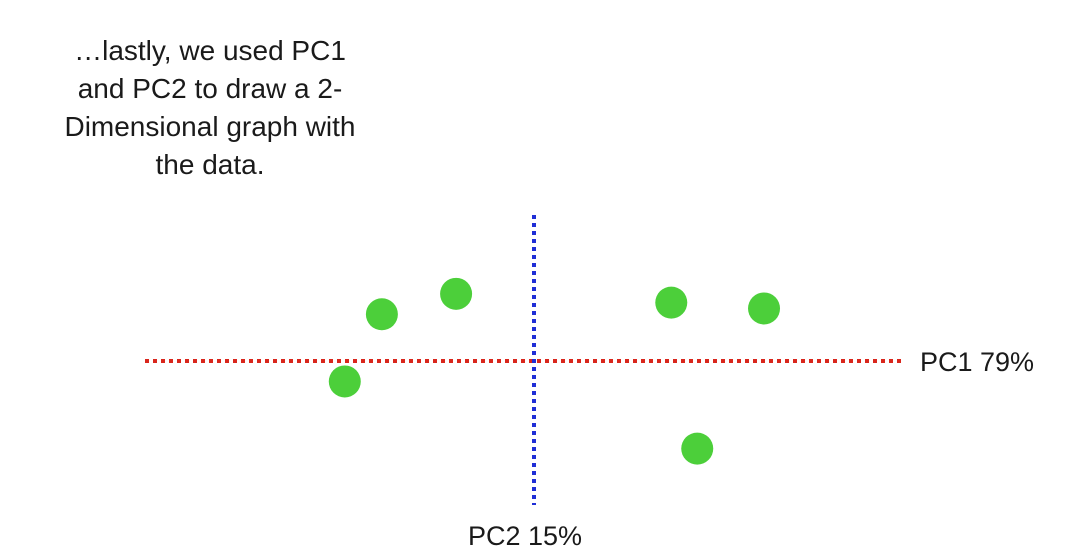 The height and width of the screenshot is (559, 1080). What do you see at coordinates (210, 164) in the screenshot?
I see `caption-line-4: the data.` at bounding box center [210, 164].